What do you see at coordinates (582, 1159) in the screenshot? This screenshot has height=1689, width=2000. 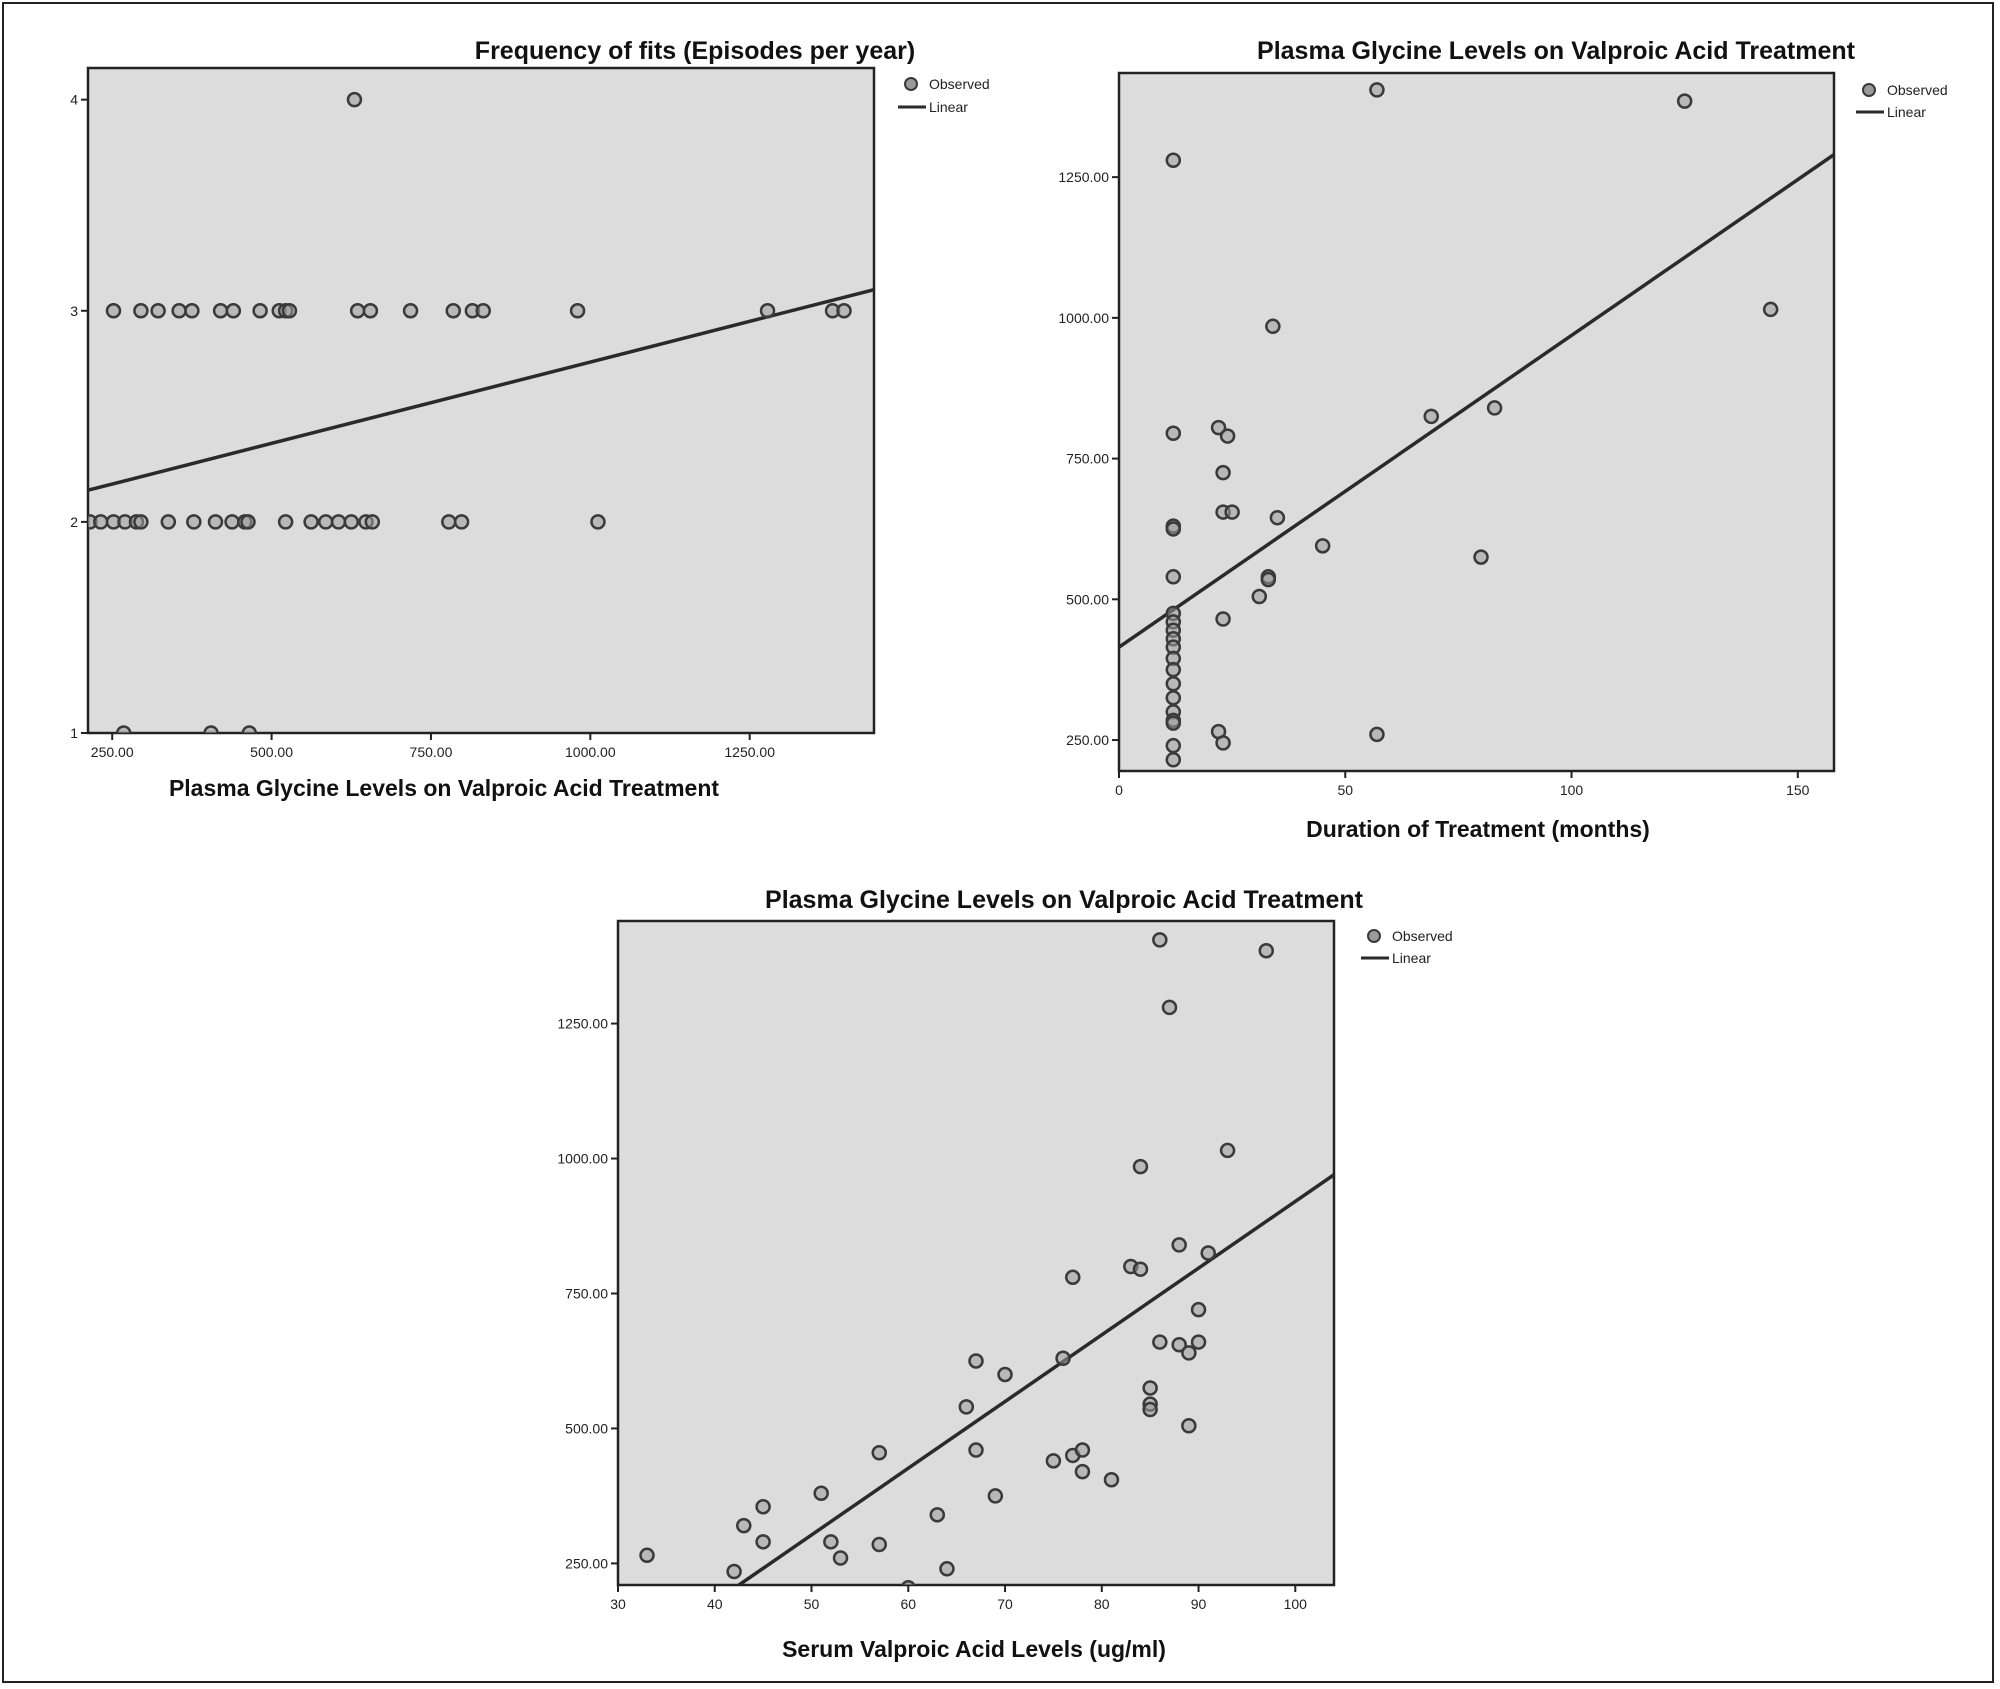 I see `y-tick-label: 1000.00` at bounding box center [582, 1159].